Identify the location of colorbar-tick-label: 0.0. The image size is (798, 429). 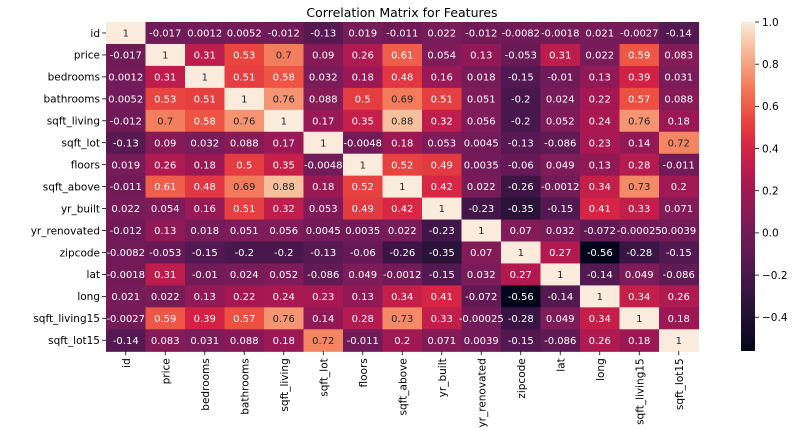
(770, 234).